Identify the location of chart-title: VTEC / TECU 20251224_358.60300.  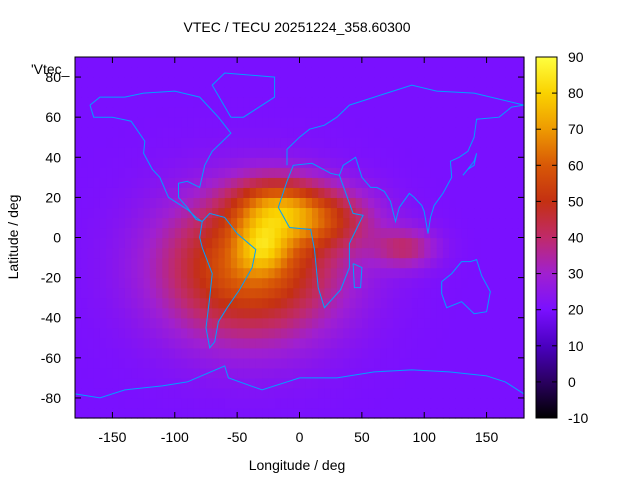
(296, 27).